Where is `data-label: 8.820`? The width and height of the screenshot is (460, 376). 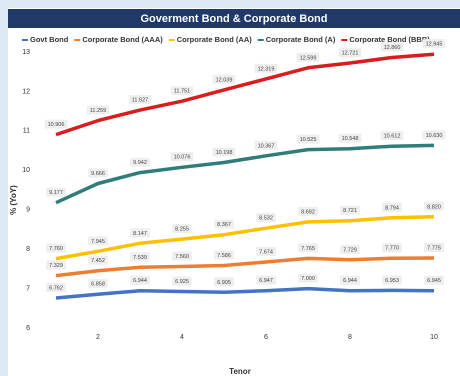
data-label: 8.820 is located at coordinates (434, 207).